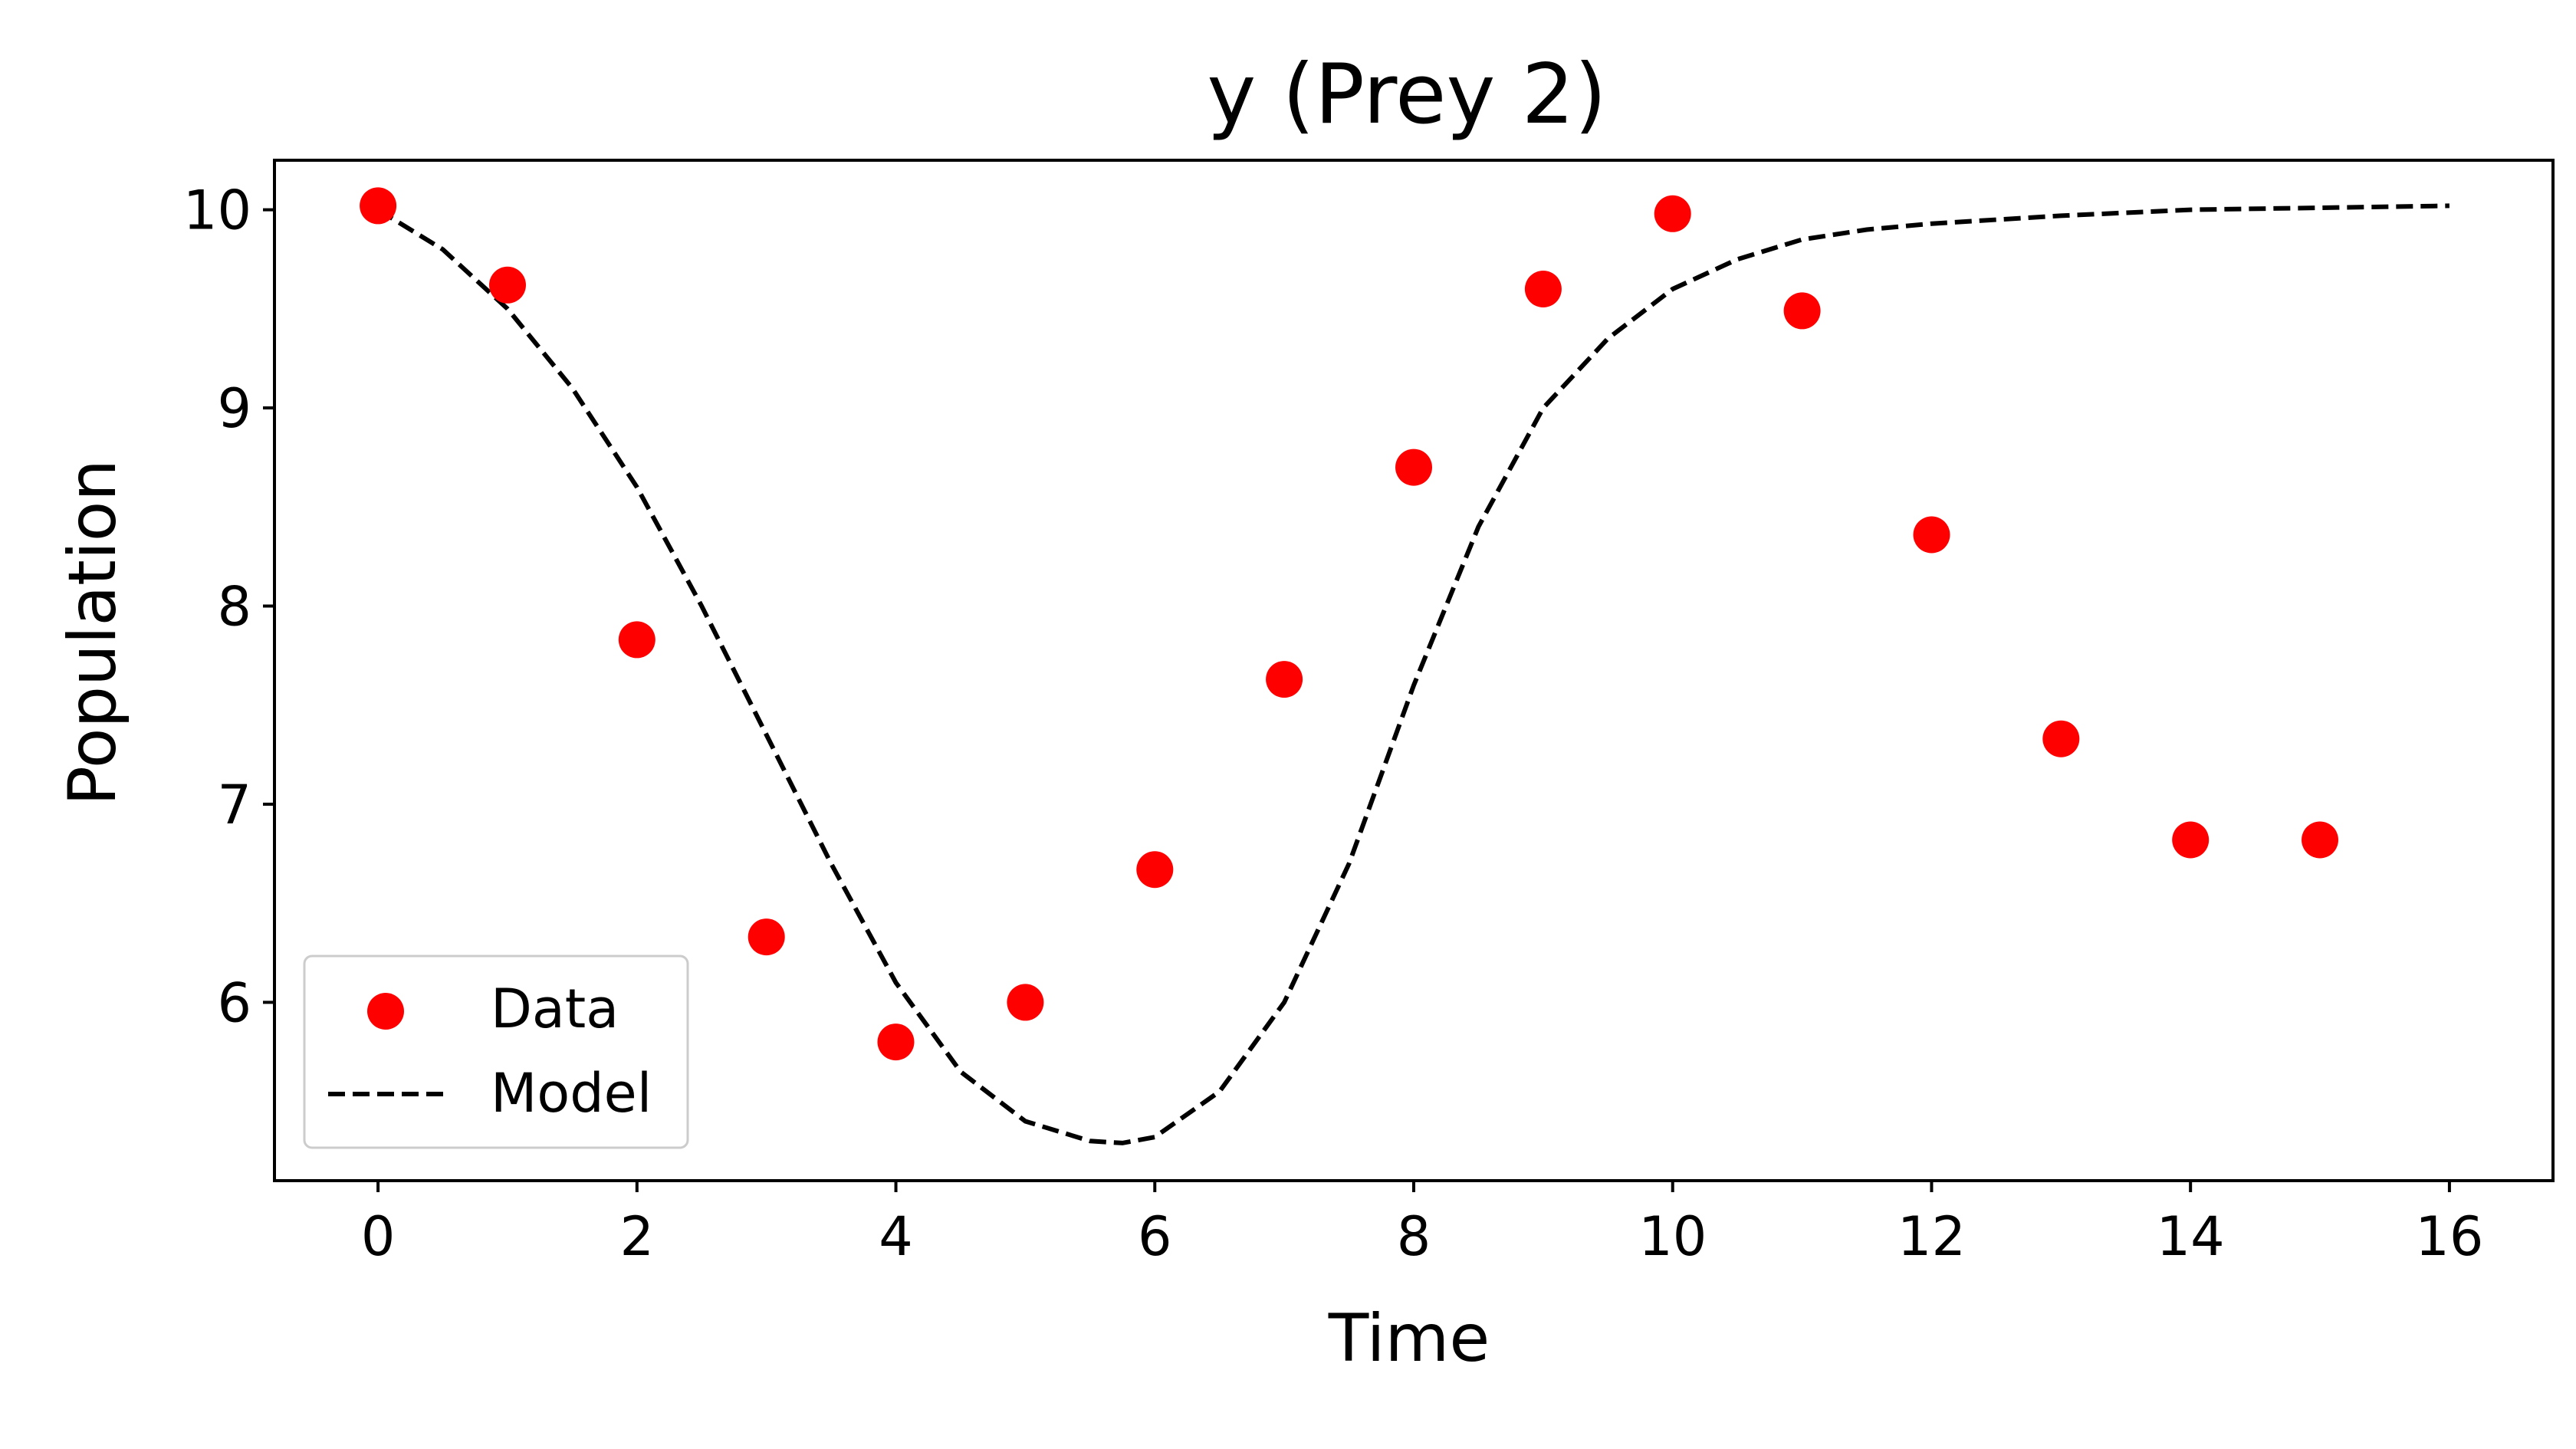 This screenshot has width=2576, height=1449. I want to click on x-axis-label: Time, so click(1409, 1338).